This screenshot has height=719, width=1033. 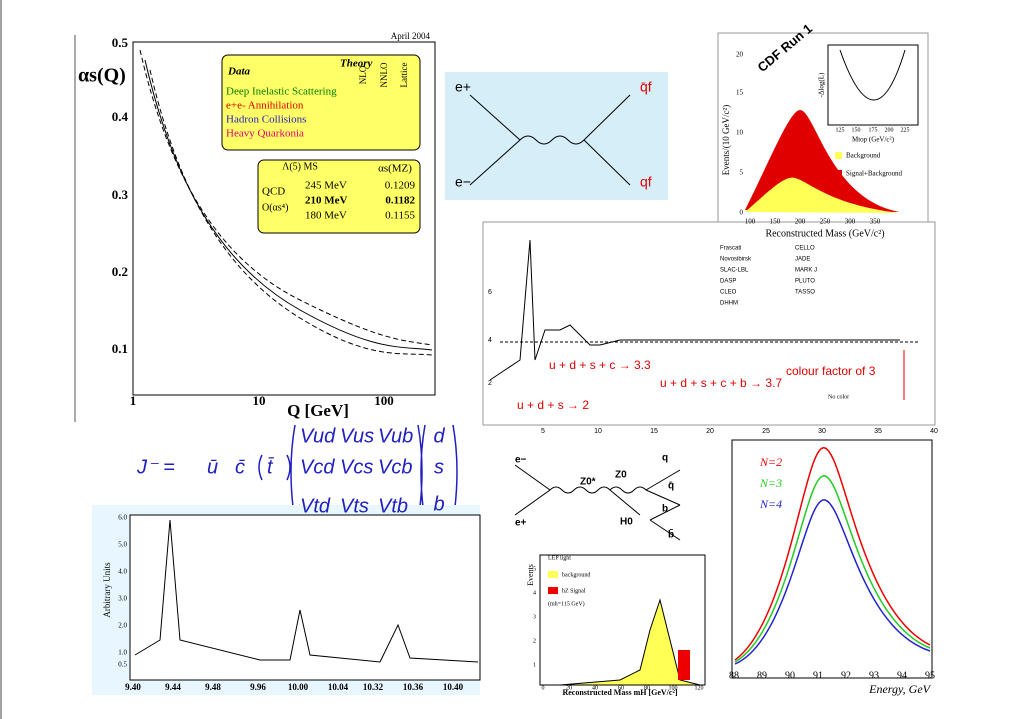 I want to click on label: Vcs, so click(x=356, y=467).